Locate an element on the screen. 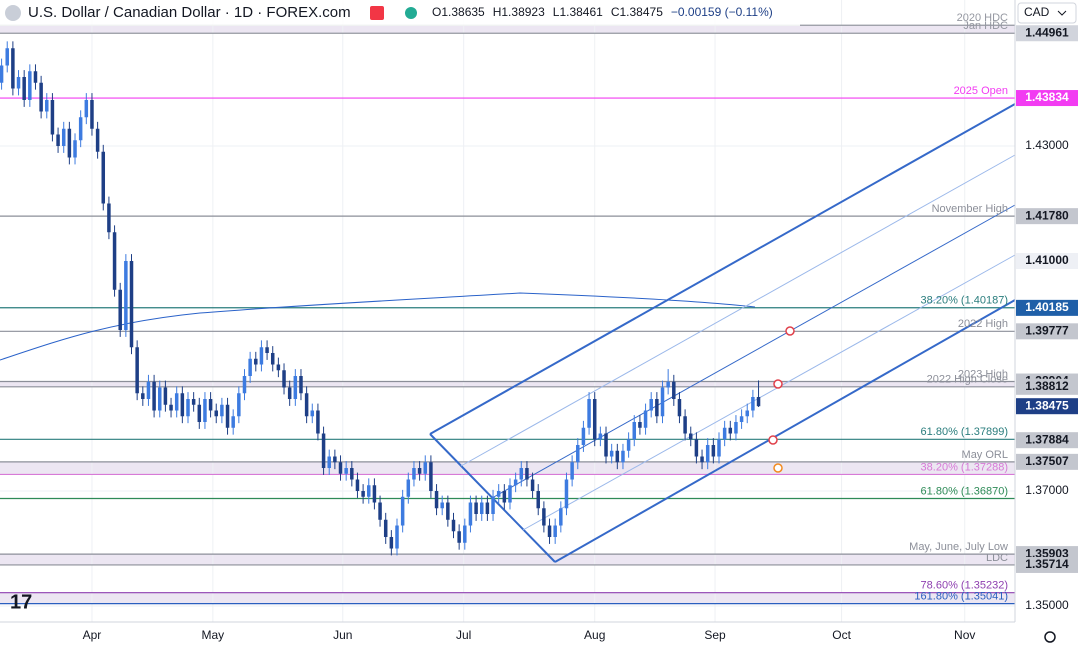  header-bg is located at coordinates (400, 13).